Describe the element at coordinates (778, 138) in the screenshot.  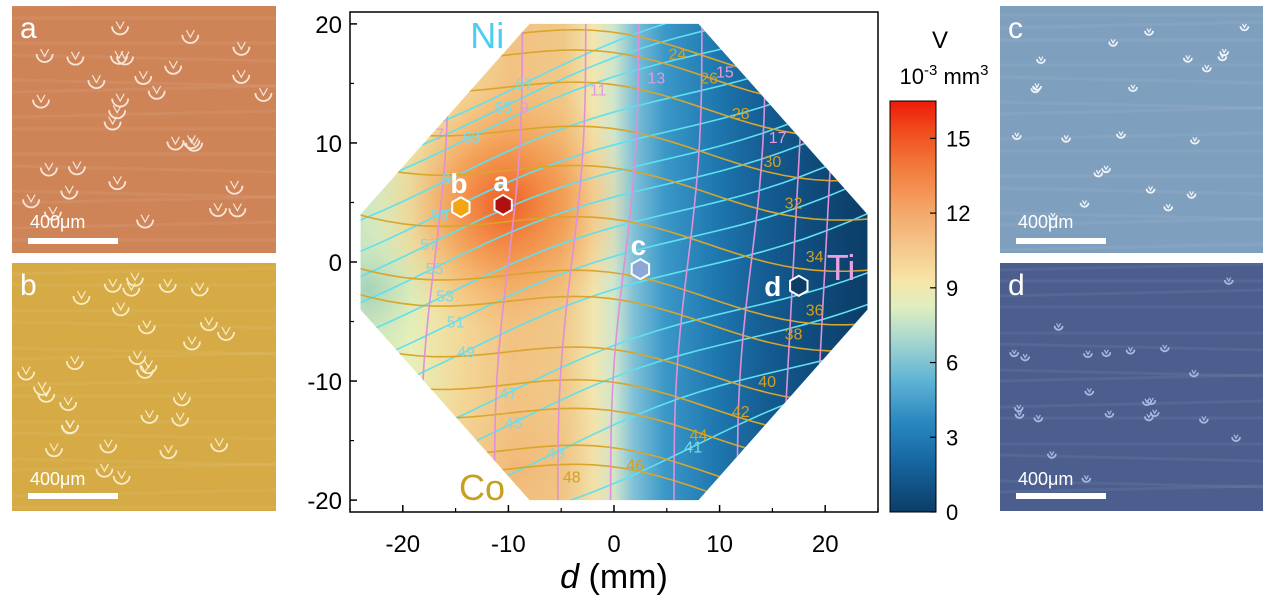
I see `ti-contour-label: 17` at that location.